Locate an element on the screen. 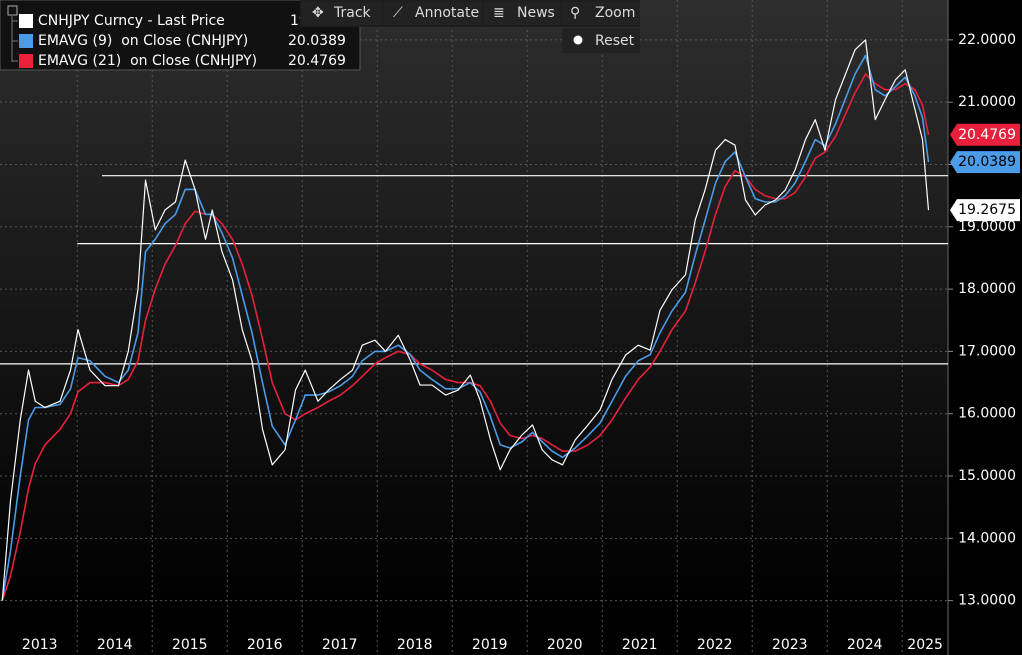  reset-icon is located at coordinates (578, 40).